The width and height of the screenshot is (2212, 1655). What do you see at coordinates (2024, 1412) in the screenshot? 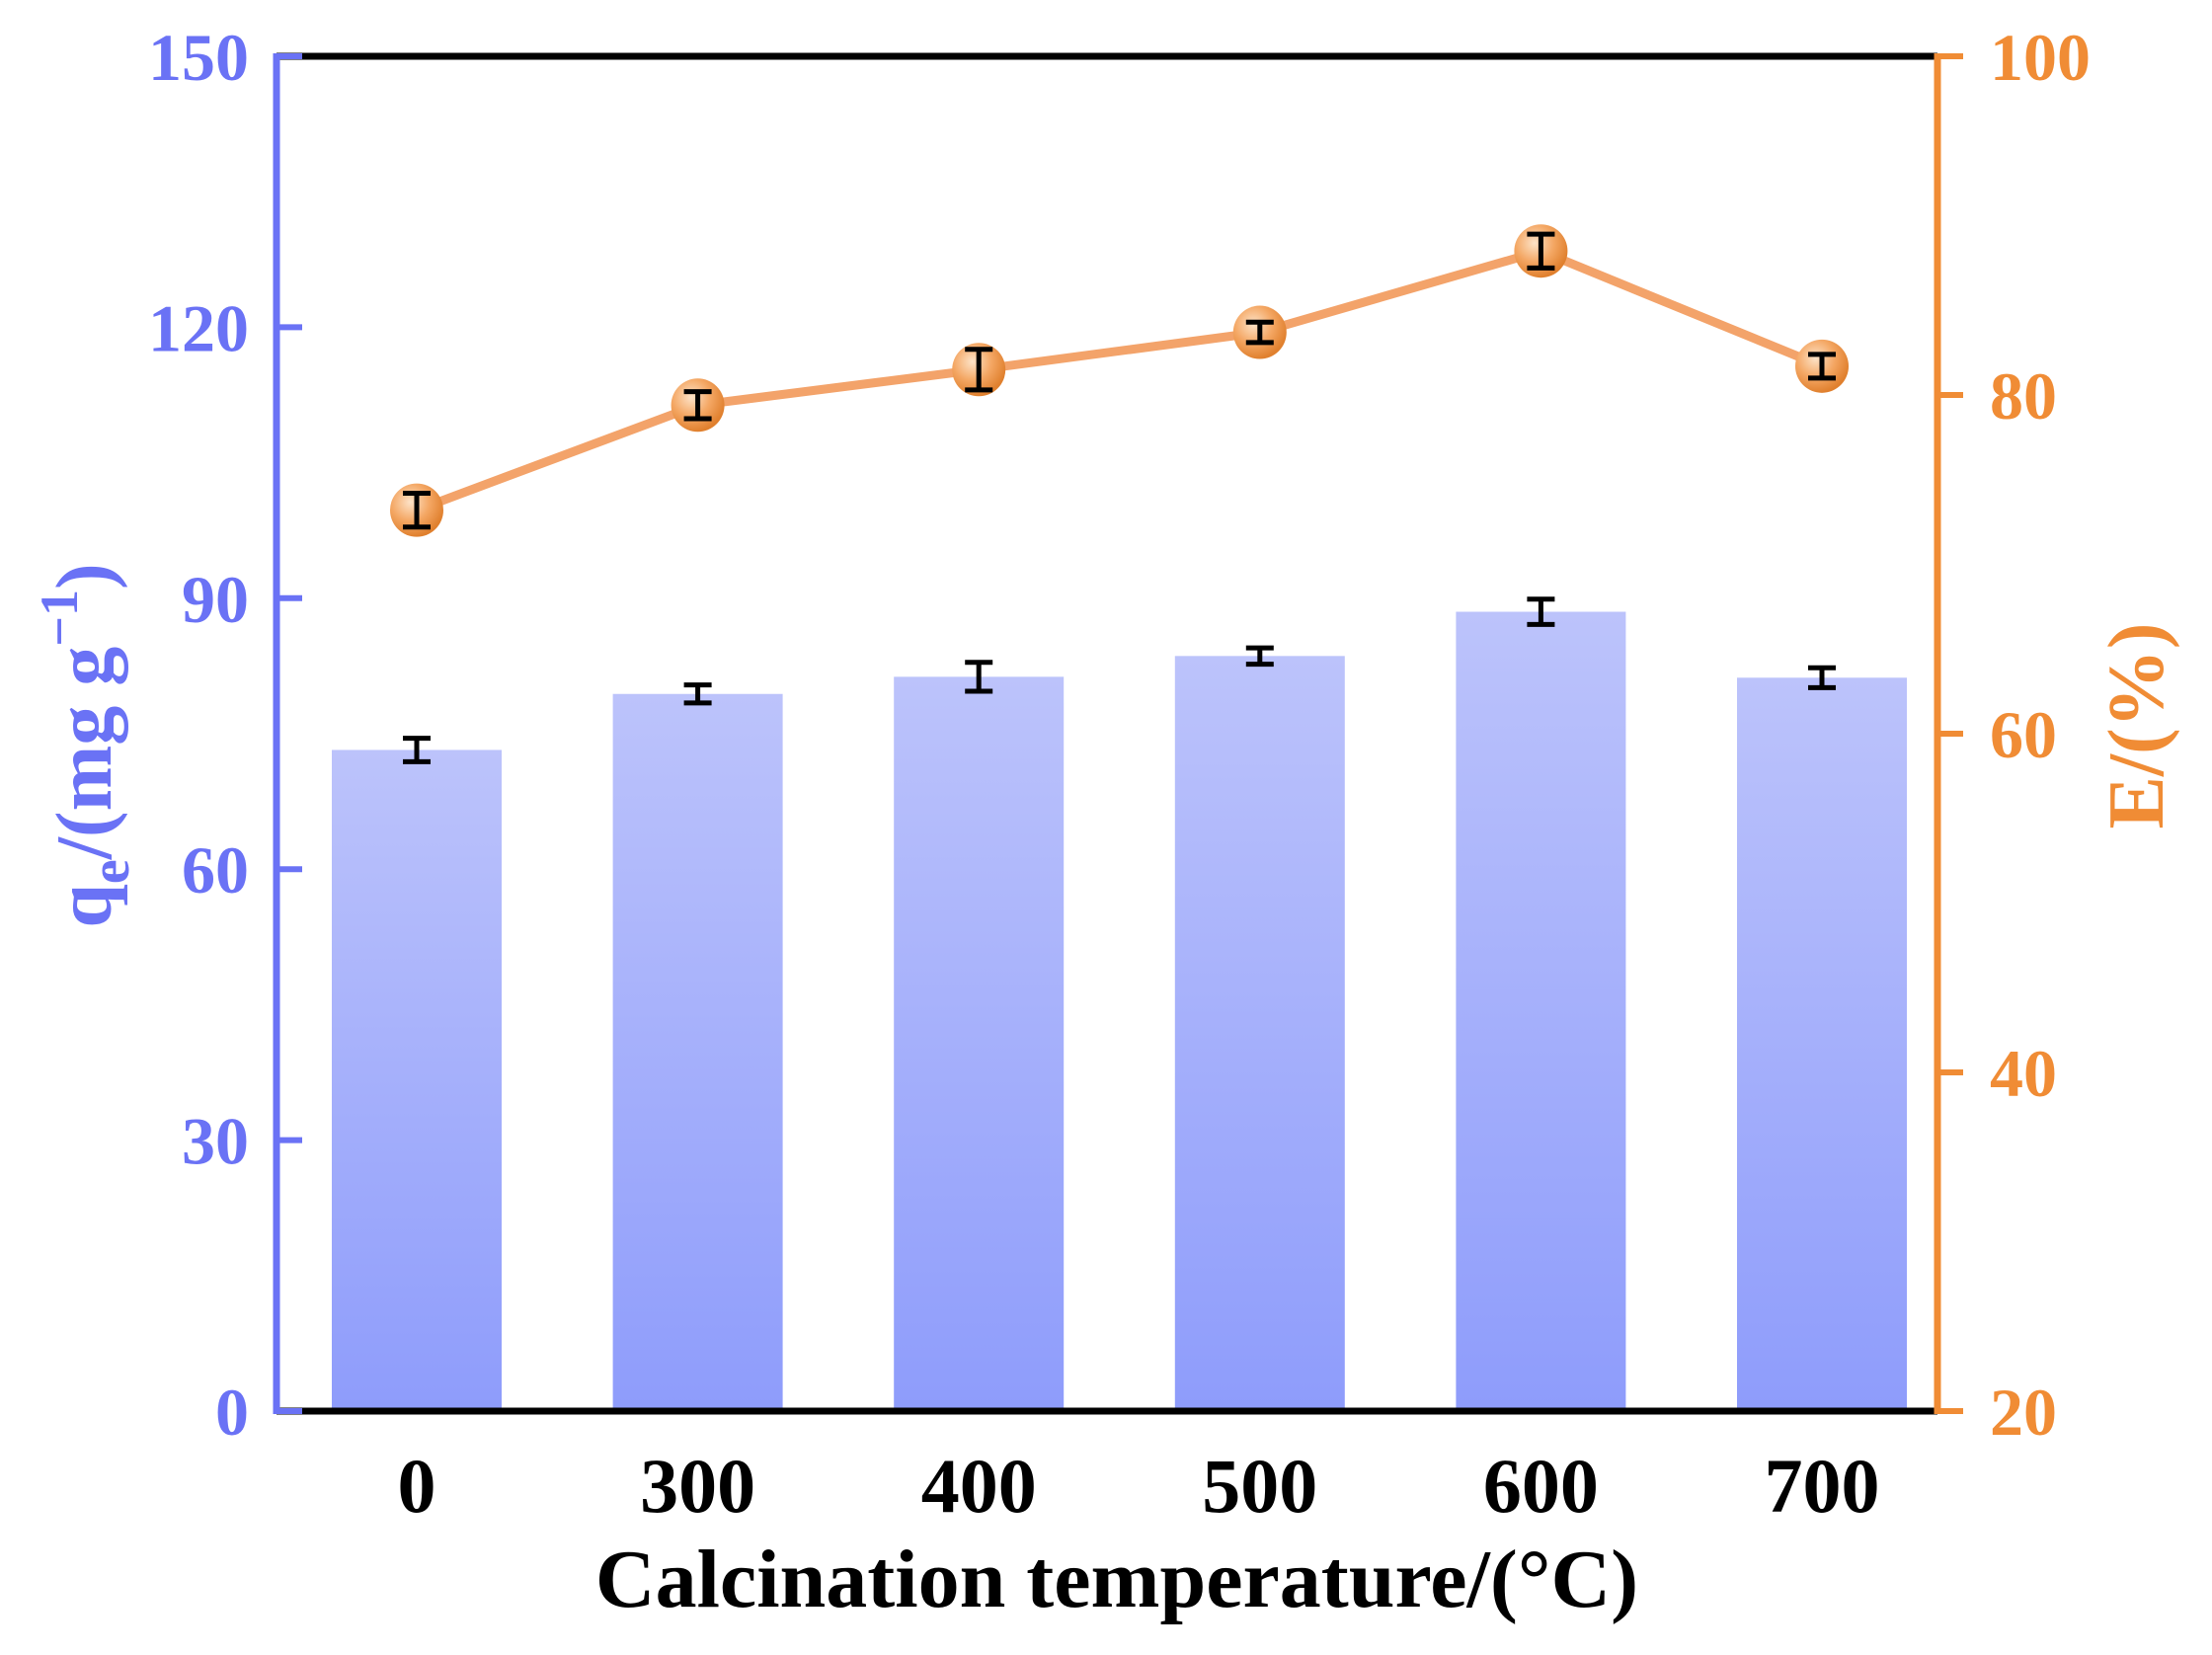
I see `right-tick-label-20: 20` at bounding box center [2024, 1412].